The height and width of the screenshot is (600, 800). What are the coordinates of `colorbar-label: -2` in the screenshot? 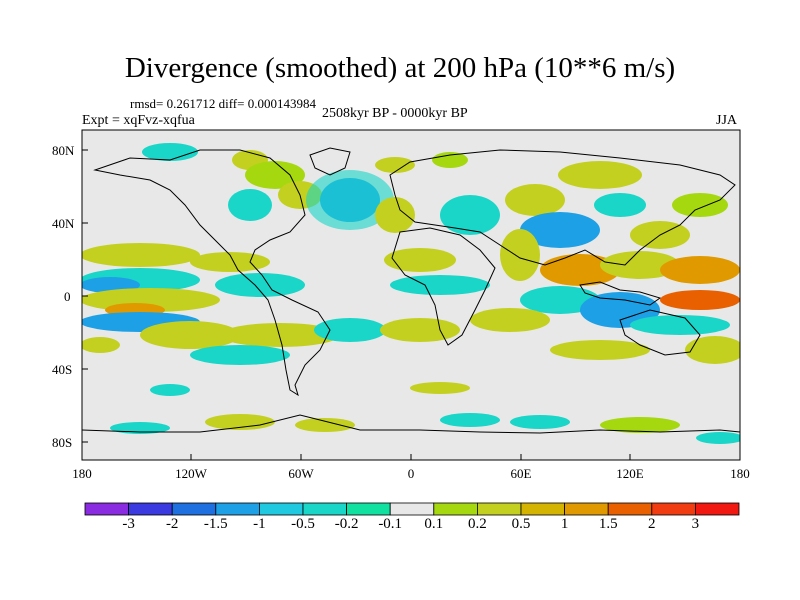 It's located at (172, 524).